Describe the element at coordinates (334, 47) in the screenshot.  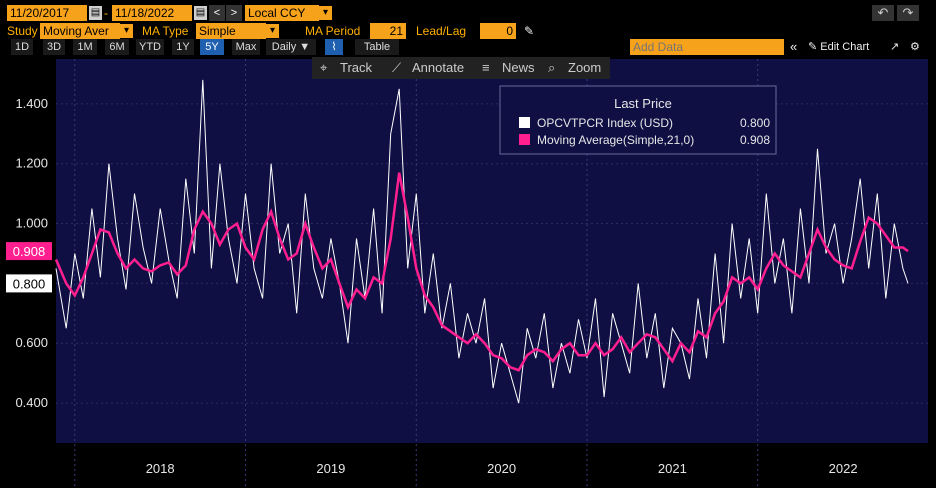
I see `line-chart-icon: ⌇` at that location.